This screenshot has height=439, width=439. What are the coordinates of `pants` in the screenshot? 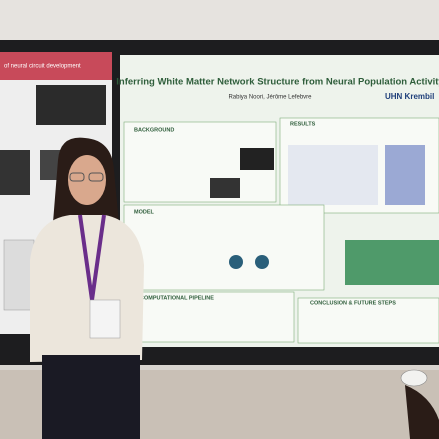 It's located at (91, 397).